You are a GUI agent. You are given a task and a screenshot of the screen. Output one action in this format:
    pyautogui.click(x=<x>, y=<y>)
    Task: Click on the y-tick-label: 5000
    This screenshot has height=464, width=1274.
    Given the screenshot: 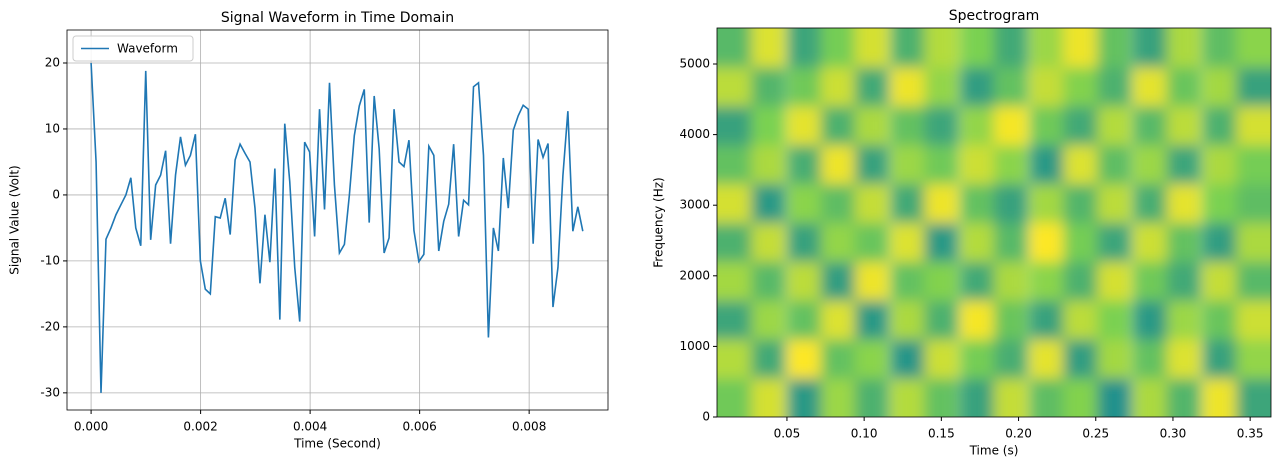 What is the action you would take?
    pyautogui.click(x=694, y=64)
    